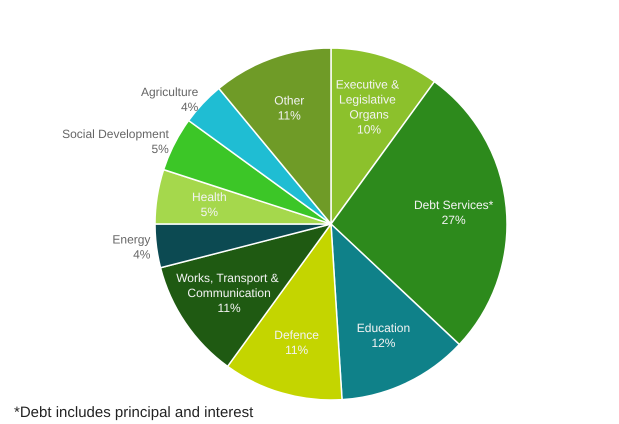 The width and height of the screenshot is (619, 424). Describe the element at coordinates (289, 101) in the screenshot. I see `slice-label: Other` at that location.